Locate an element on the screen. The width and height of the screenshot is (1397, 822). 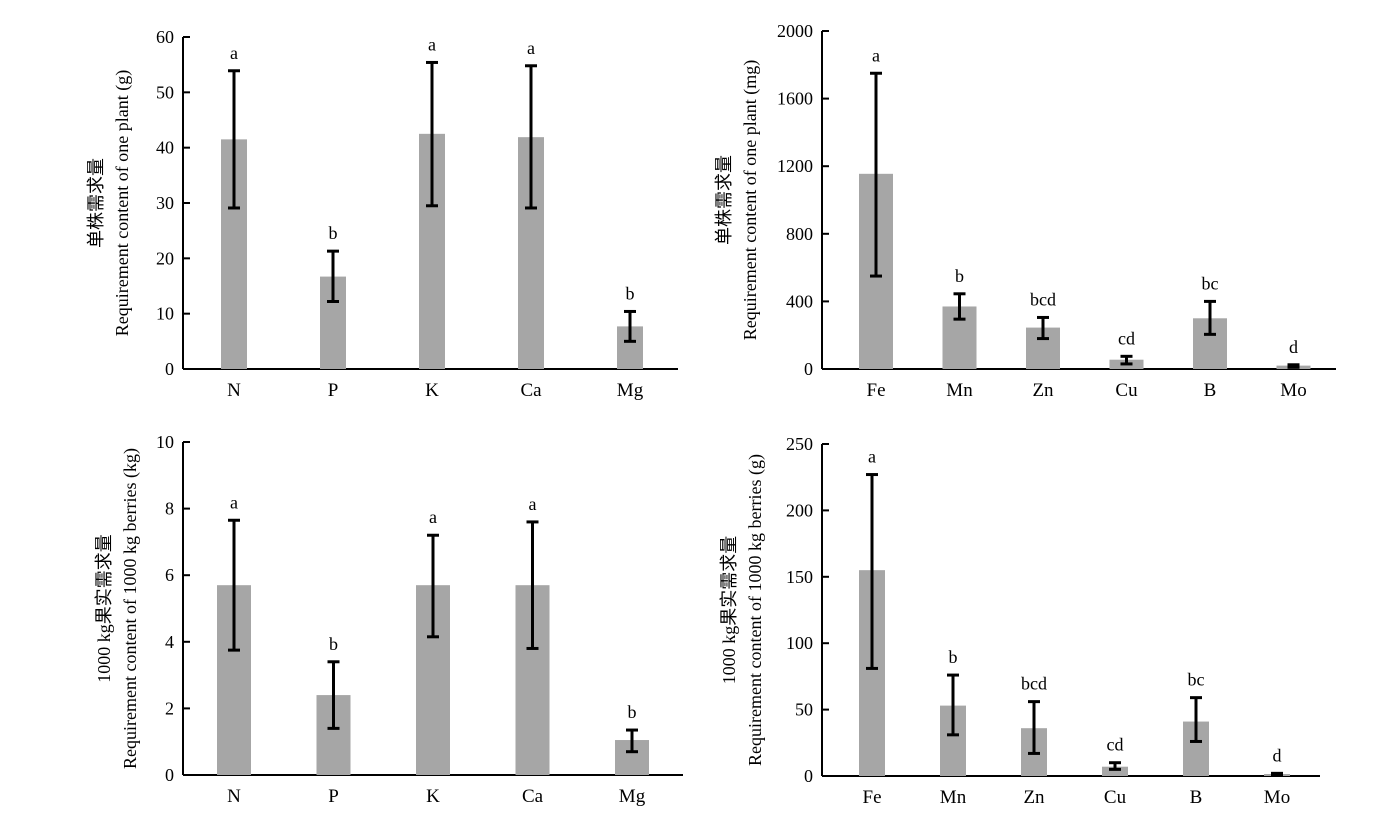
y-tick-label: 1600 is located at coordinates (795, 99).